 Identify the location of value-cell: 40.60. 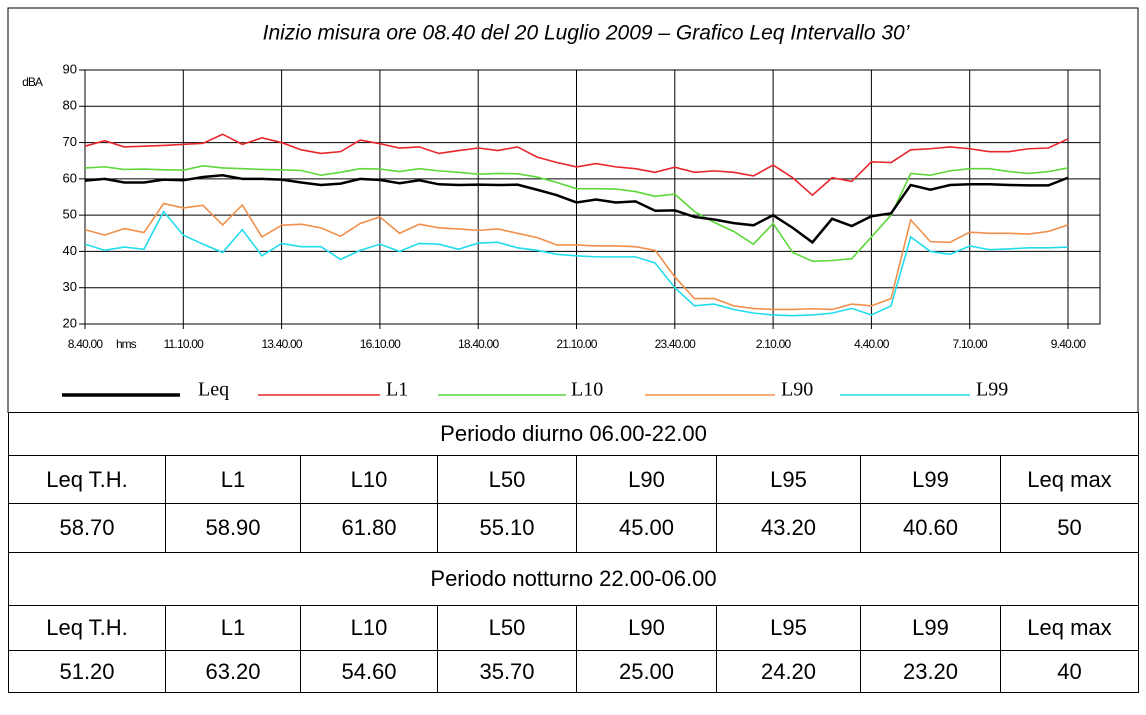
(930, 528).